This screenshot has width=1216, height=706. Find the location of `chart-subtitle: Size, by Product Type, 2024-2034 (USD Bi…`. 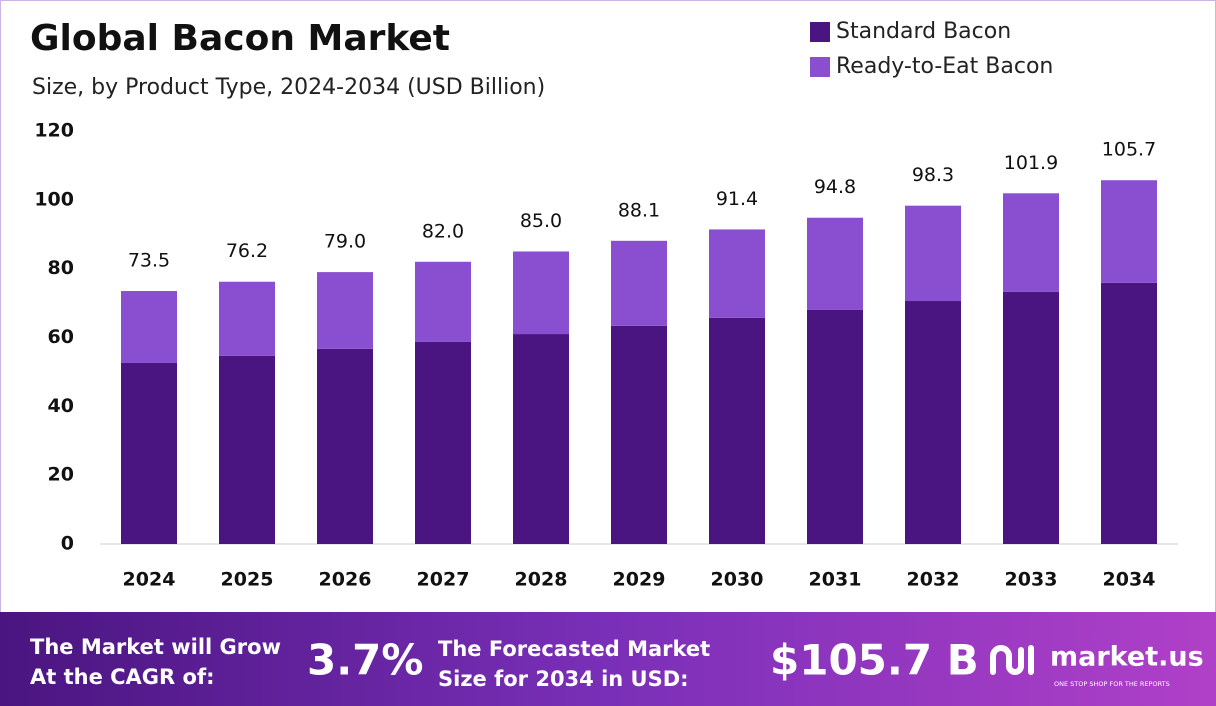

chart-subtitle: Size, by Product Type, 2024-2034 (USD Bi… is located at coordinates (288, 87).